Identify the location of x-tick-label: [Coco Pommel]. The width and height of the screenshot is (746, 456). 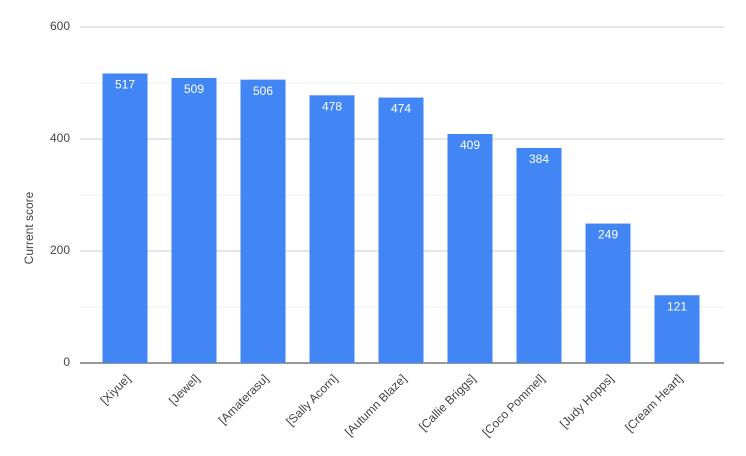
(513, 405).